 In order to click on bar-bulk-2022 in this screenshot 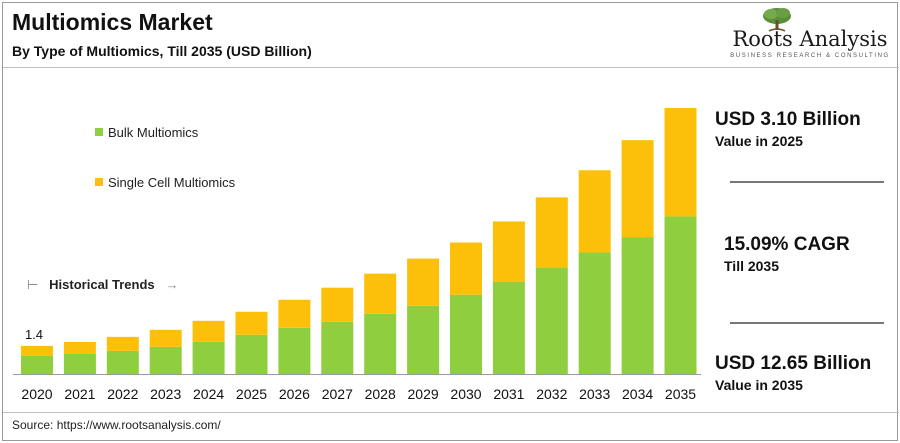, I will do `click(122, 362)`.